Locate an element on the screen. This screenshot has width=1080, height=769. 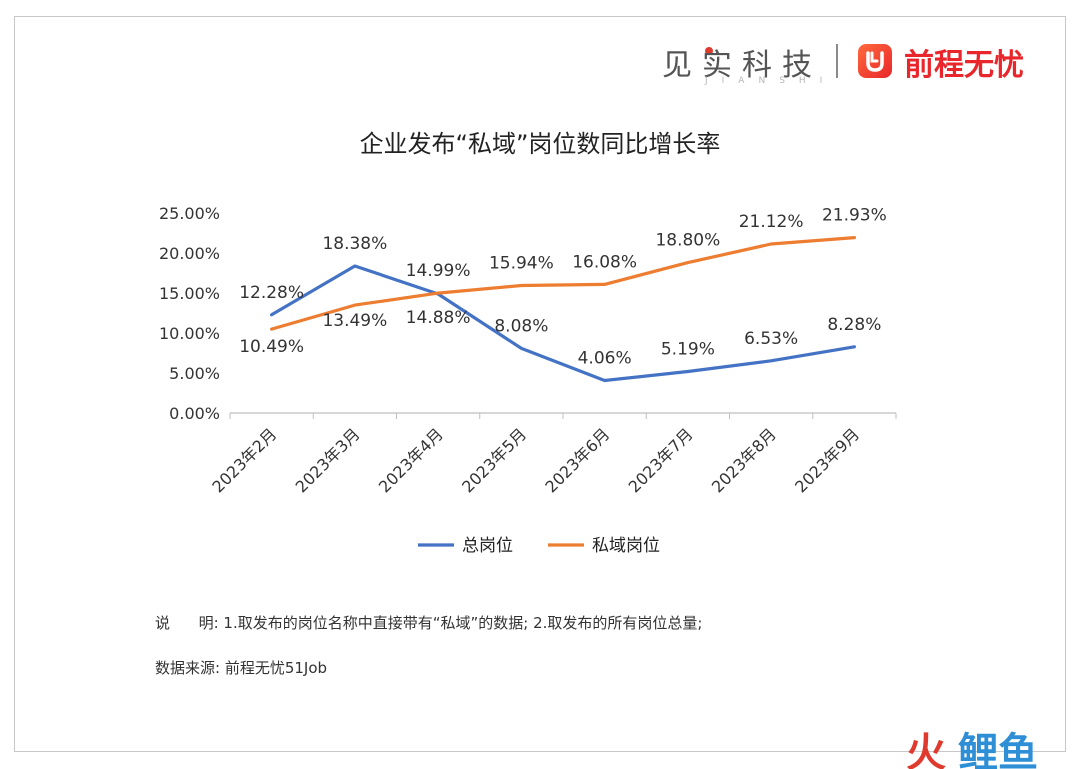
data-label-private: 10.49% is located at coordinates (271, 347).